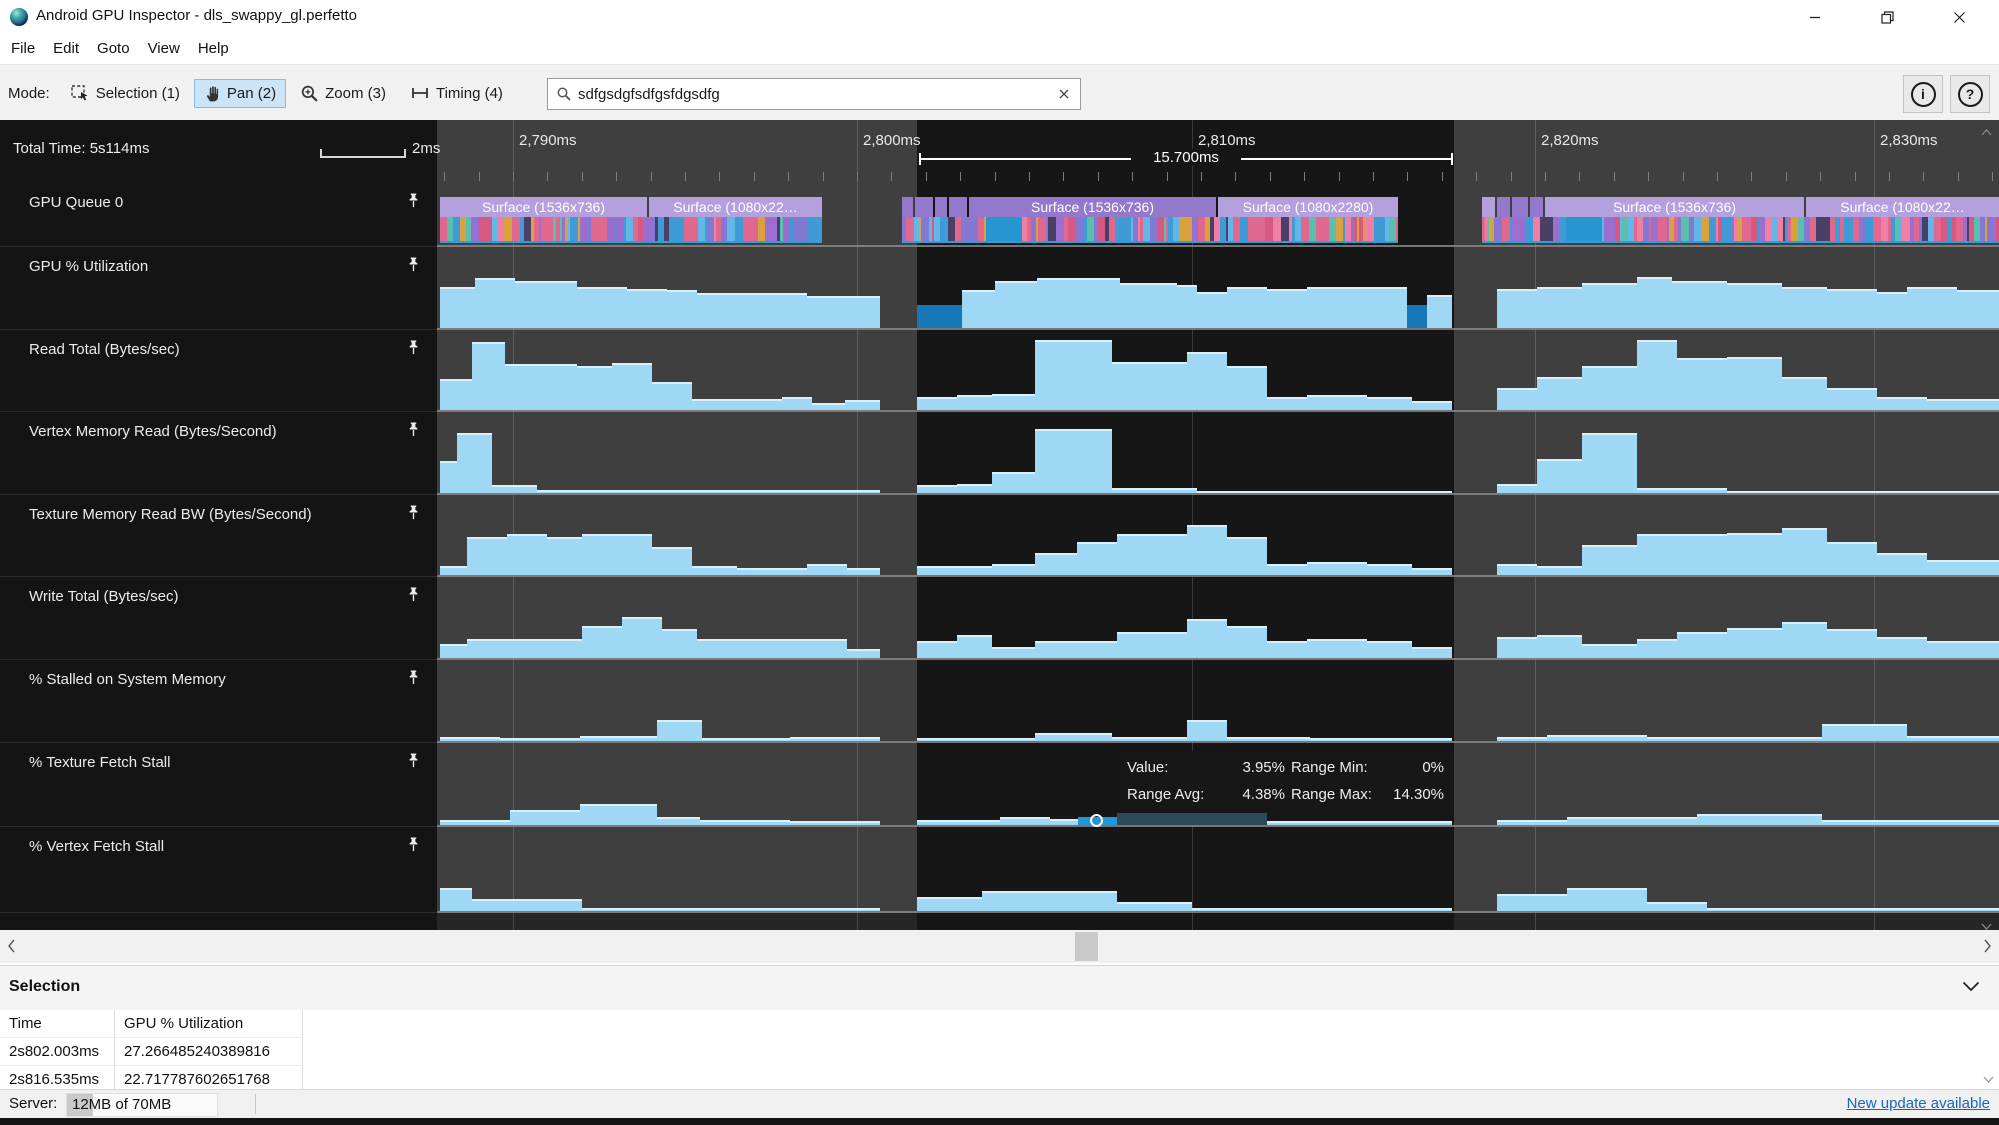  Describe the element at coordinates (1086, 946) in the screenshot. I see `scrollbar-thumb` at that location.